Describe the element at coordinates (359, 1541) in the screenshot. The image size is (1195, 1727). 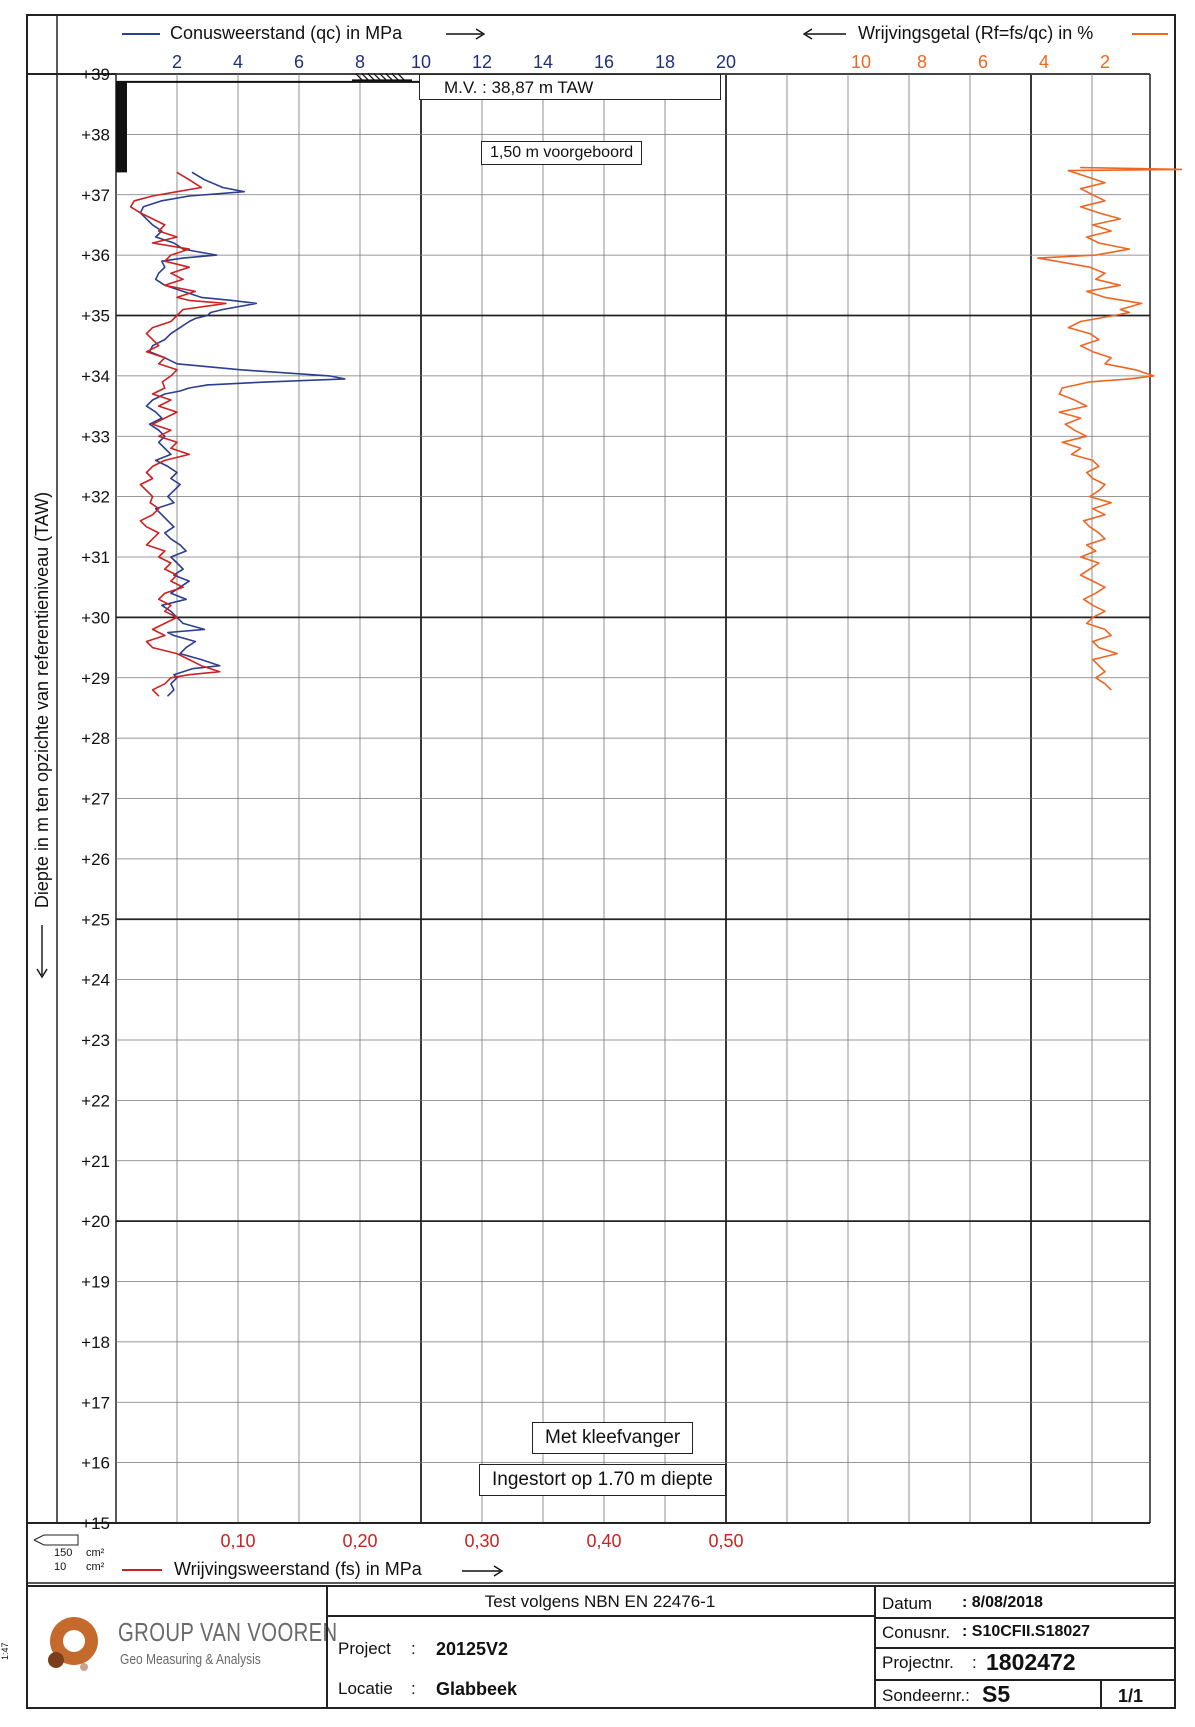
I see `fs-tick-label: 0,20` at that location.